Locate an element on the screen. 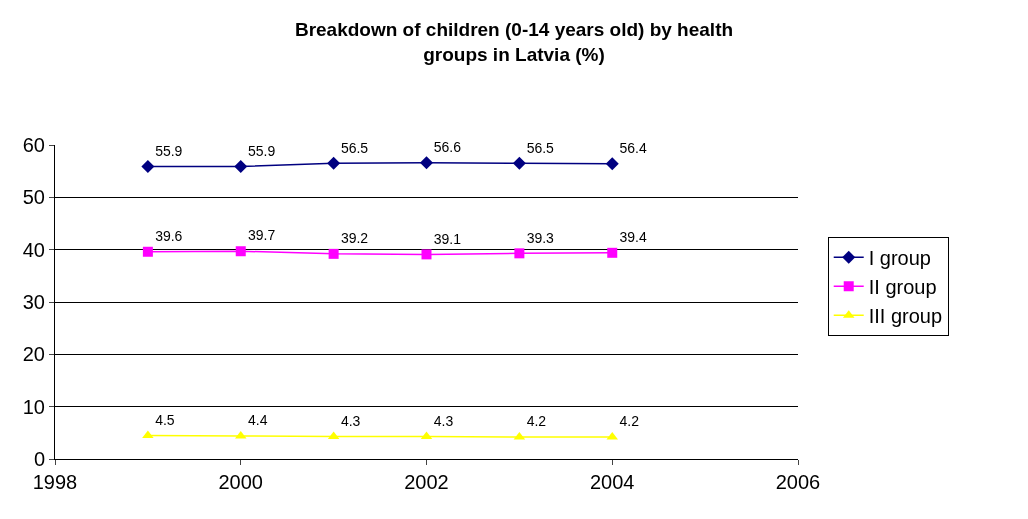 Image resolution: width=1028 pixels, height=519 pixels. data-label: 39.4 is located at coordinates (633, 237).